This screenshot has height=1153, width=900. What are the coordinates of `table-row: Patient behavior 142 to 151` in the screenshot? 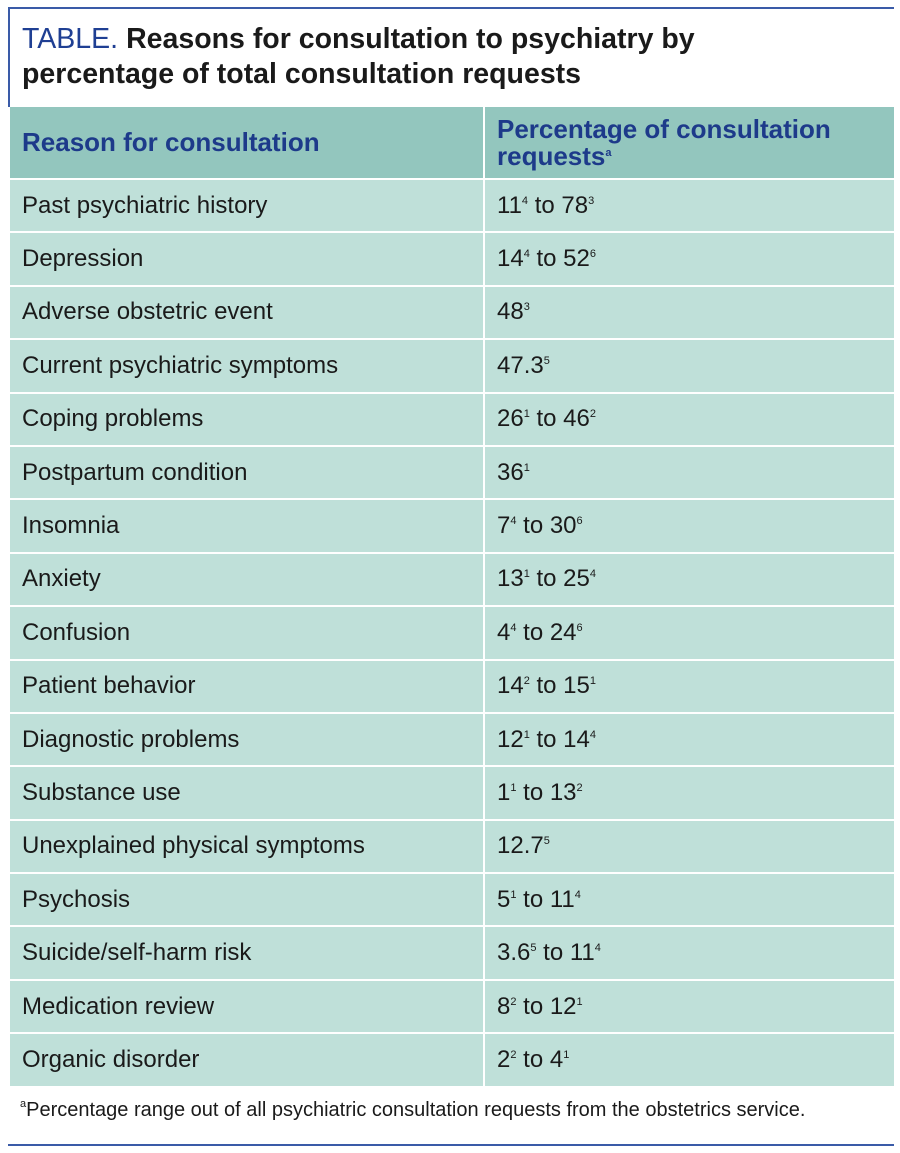 It's located at (452, 685).